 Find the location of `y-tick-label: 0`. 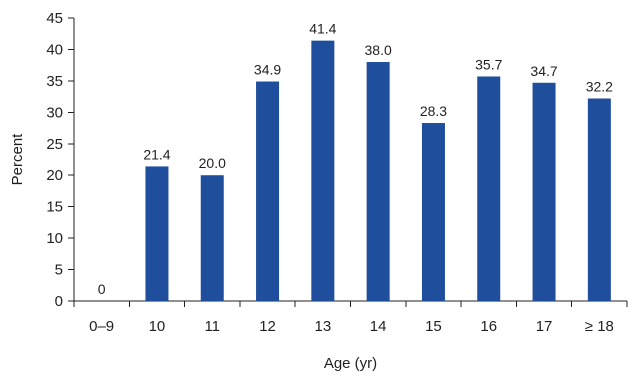

y-tick-label: 0 is located at coordinates (59, 301).